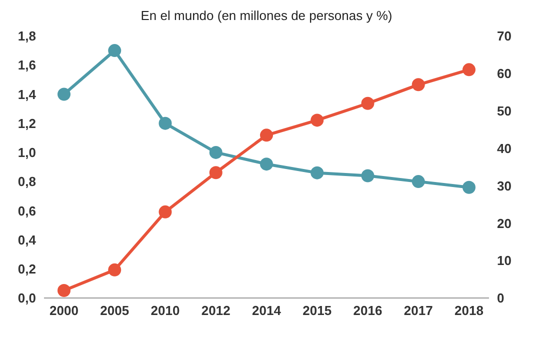 This screenshot has width=533, height=338. I want to click on y2-tick-label: 60, so click(504, 74).